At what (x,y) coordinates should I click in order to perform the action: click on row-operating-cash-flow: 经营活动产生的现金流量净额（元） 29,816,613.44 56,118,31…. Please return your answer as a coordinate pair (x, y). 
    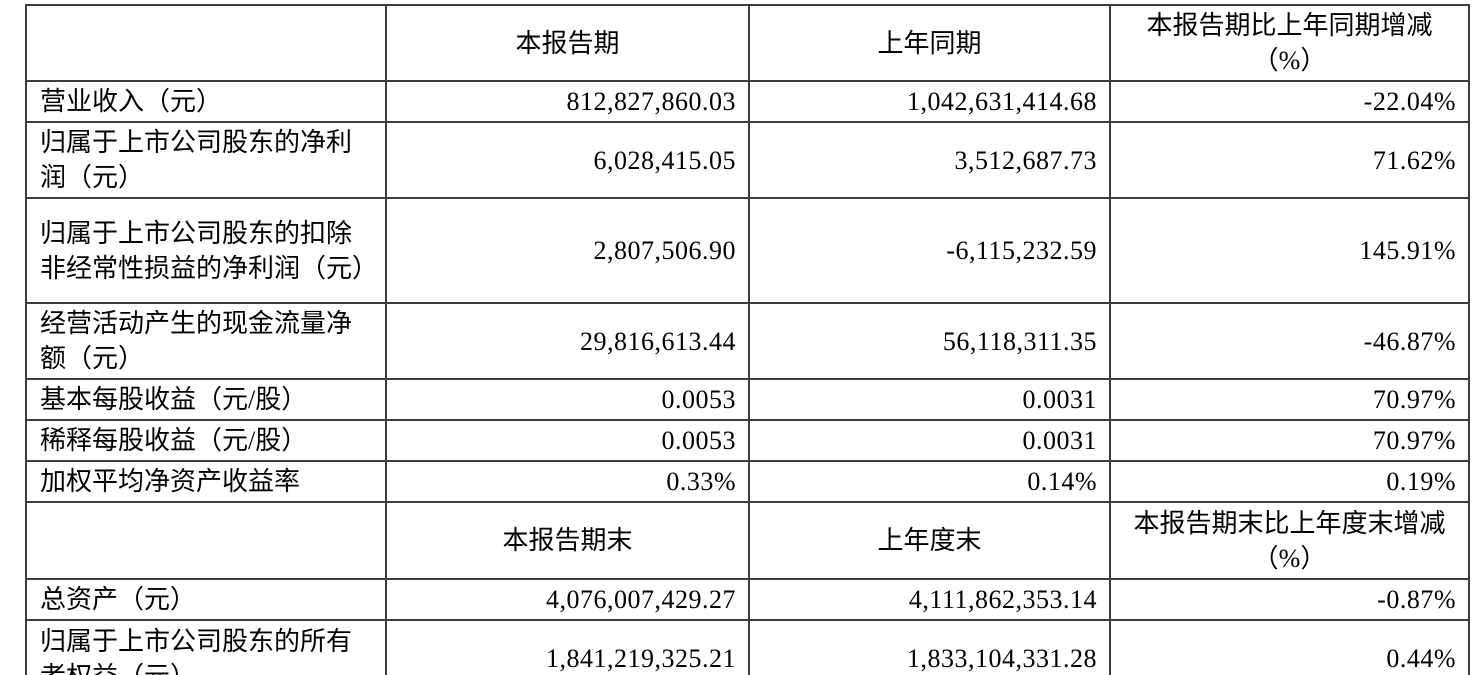
    Looking at the image, I should click on (747, 341).